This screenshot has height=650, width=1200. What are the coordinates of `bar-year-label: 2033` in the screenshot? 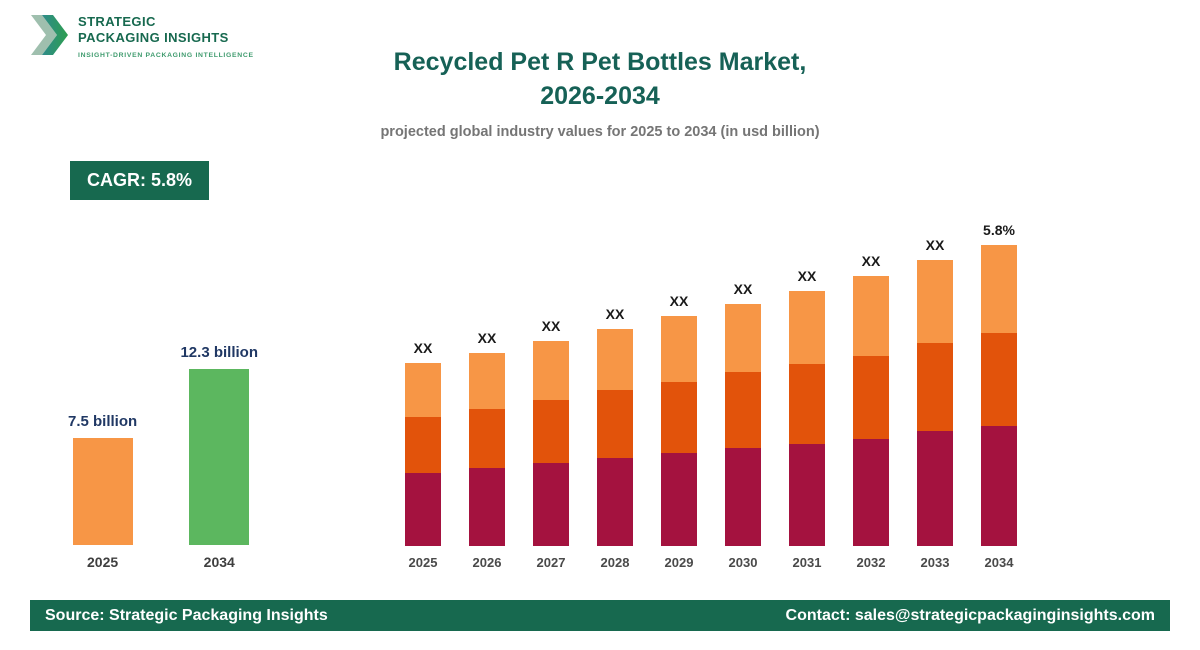 It's located at (935, 562).